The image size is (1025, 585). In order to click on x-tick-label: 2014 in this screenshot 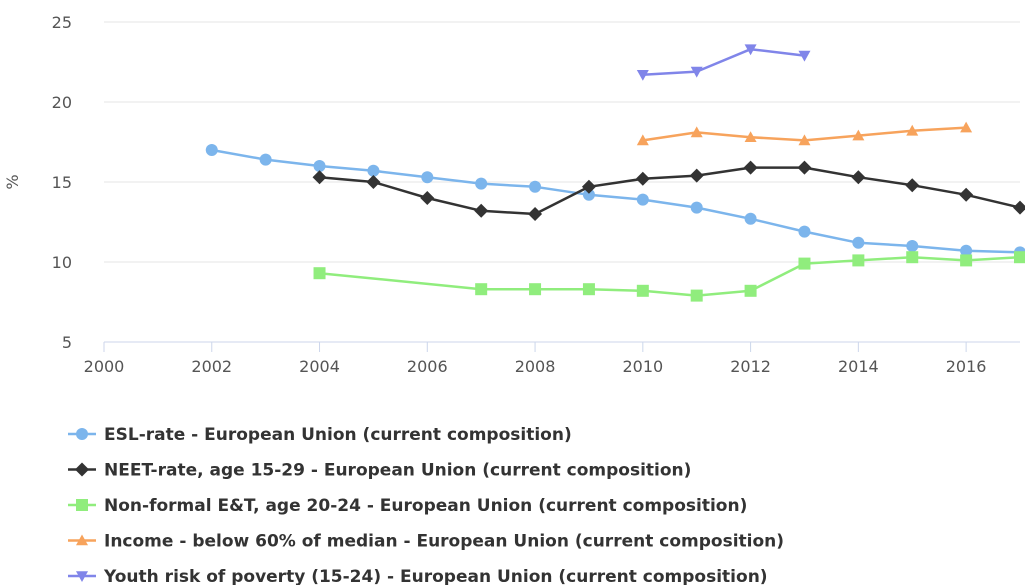, I will do `click(858, 366)`.